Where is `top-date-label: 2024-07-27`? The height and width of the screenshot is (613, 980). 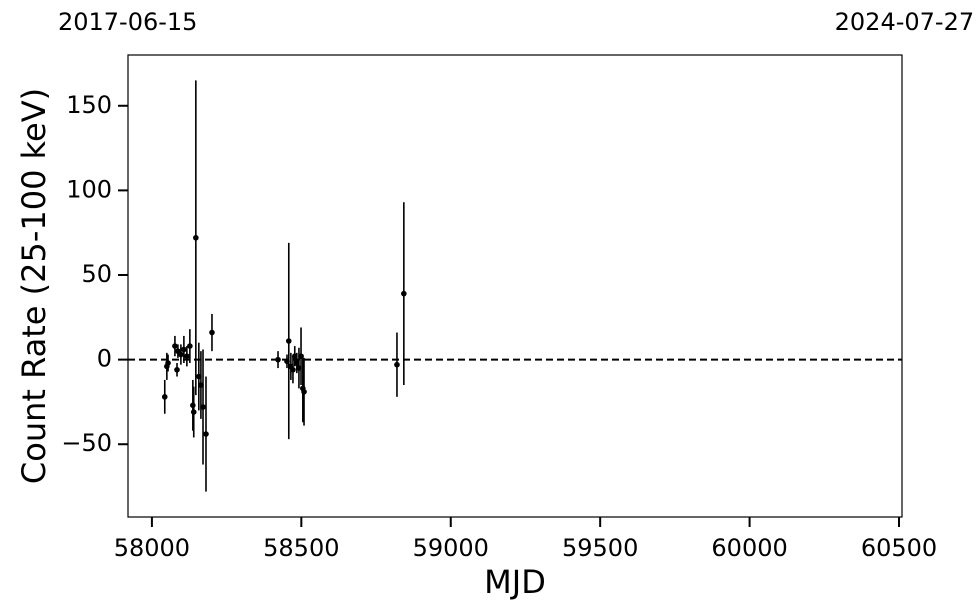 top-date-label: 2024-07-27 is located at coordinates (904, 22).